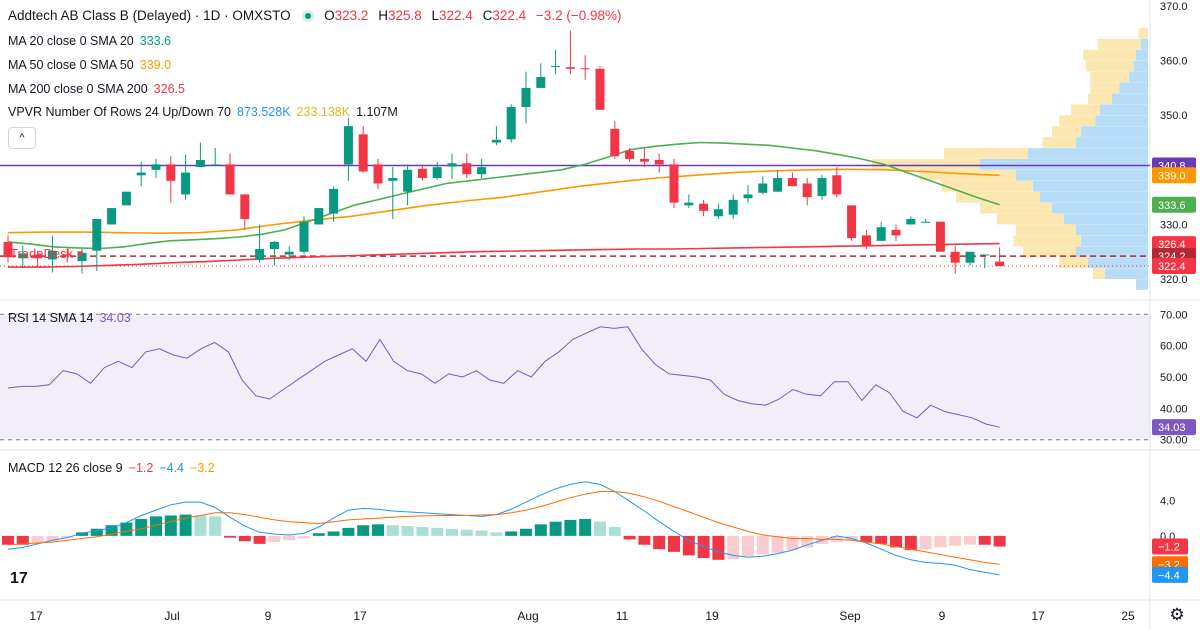 This screenshot has width=1200, height=630. I want to click on high-label: H, so click(383, 15).